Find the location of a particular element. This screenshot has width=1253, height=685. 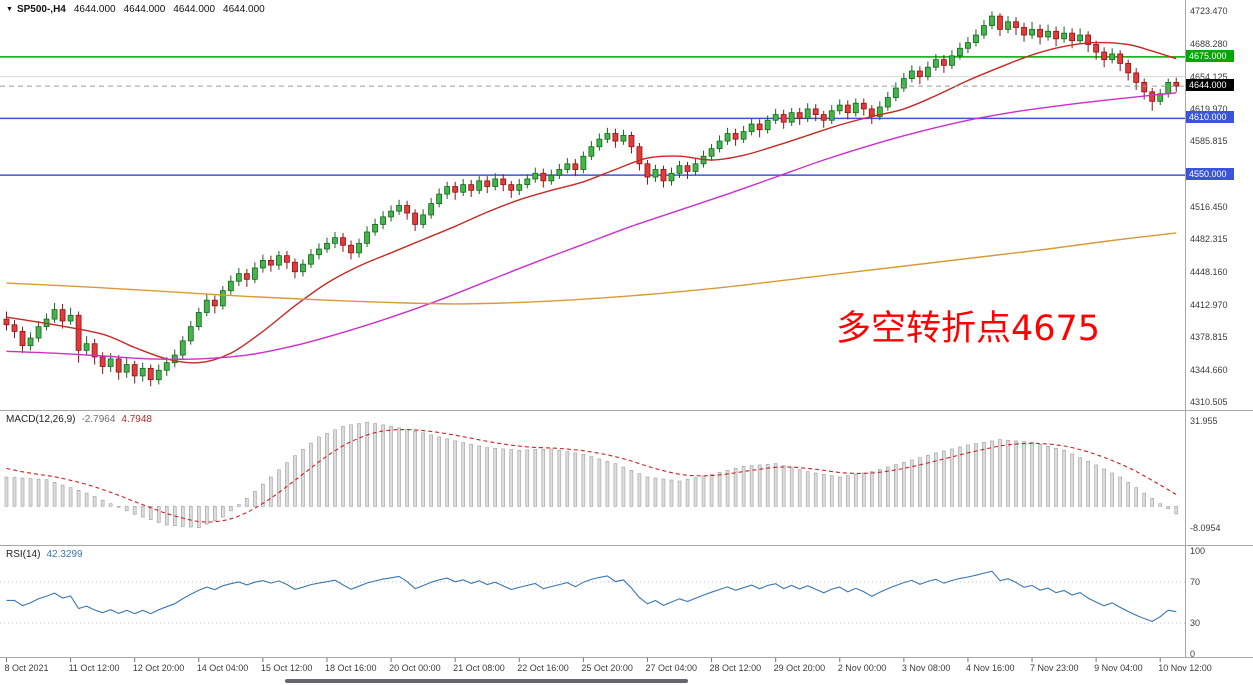

quote-close: 4644.000 is located at coordinates (244, 9).